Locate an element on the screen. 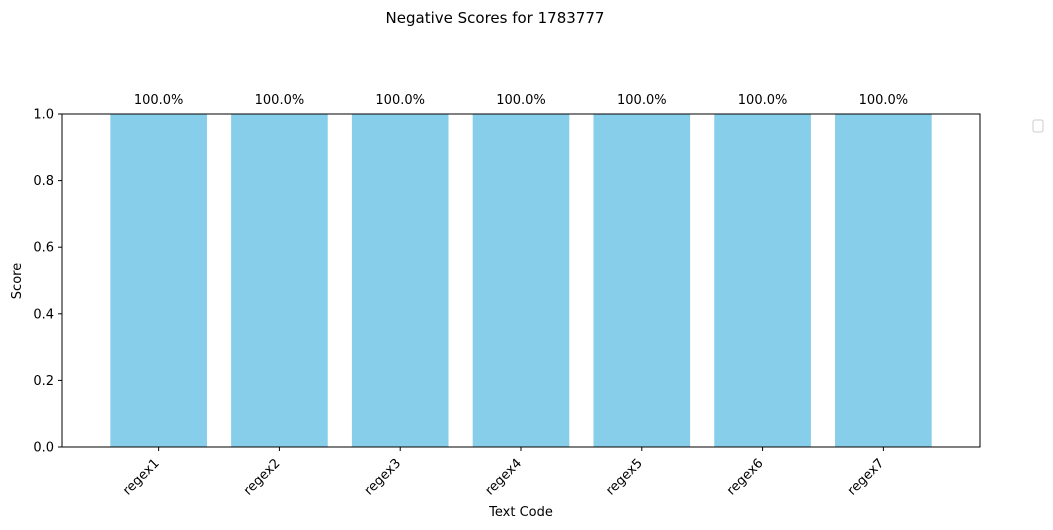 The height and width of the screenshot is (530, 1053). bar-regex6 is located at coordinates (762, 280).